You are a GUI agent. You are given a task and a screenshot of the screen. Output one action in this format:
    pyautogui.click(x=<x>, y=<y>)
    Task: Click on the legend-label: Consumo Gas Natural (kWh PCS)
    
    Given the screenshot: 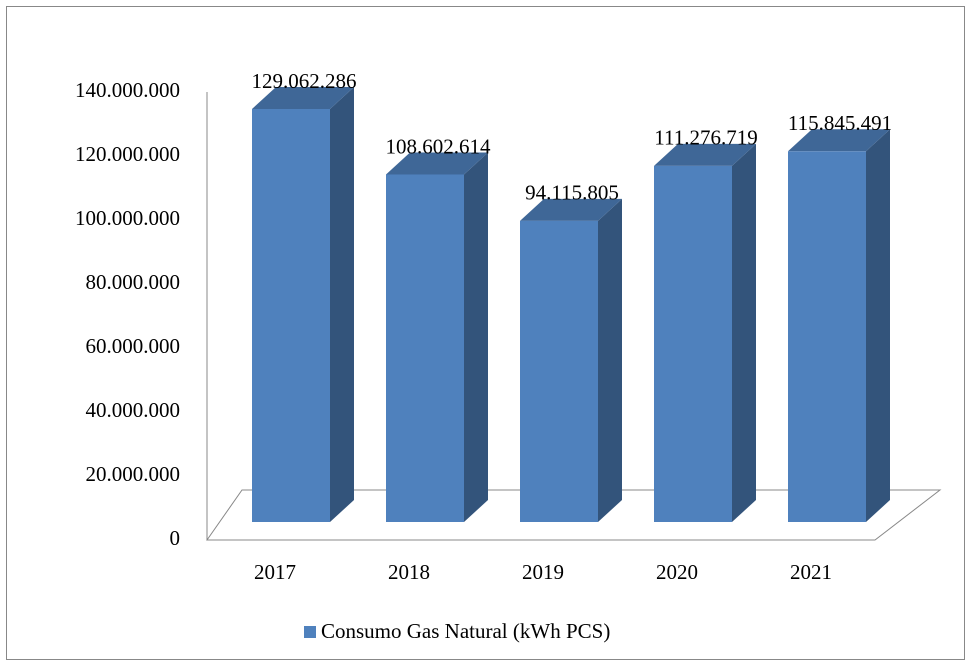 What is the action you would take?
    pyautogui.click(x=465, y=631)
    